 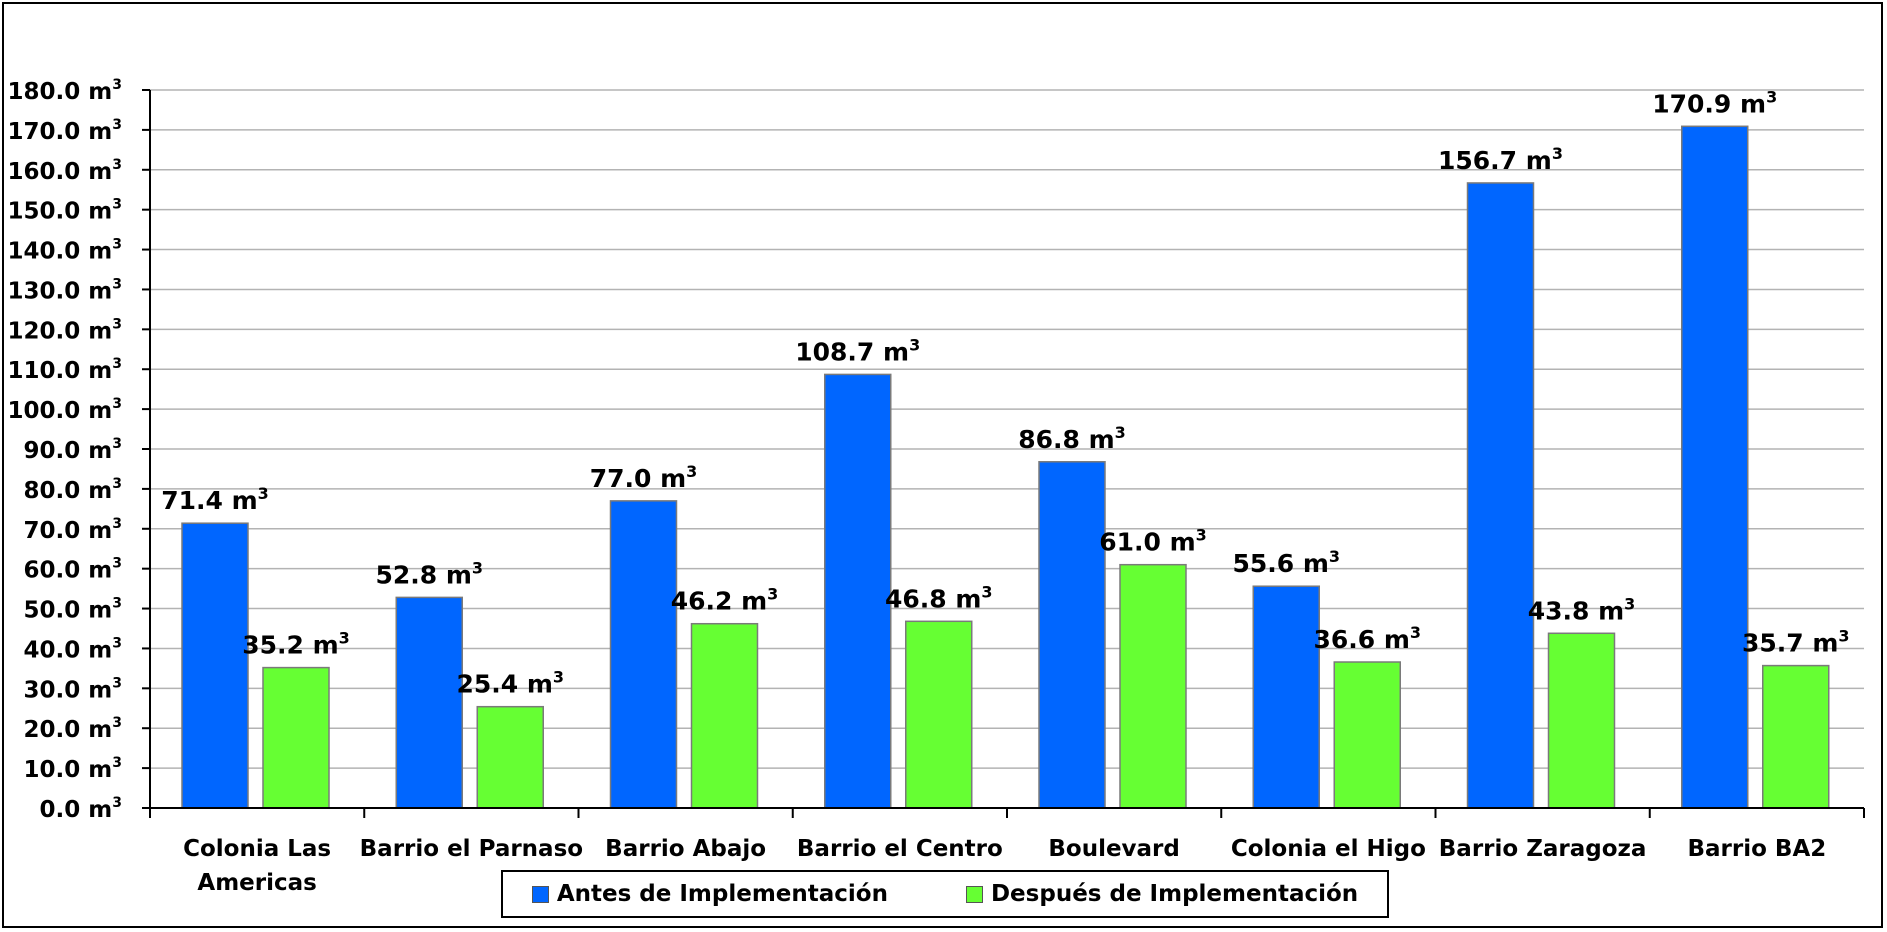 What do you see at coordinates (540, 894) in the screenshot?
I see `legend-swatch-antes` at bounding box center [540, 894].